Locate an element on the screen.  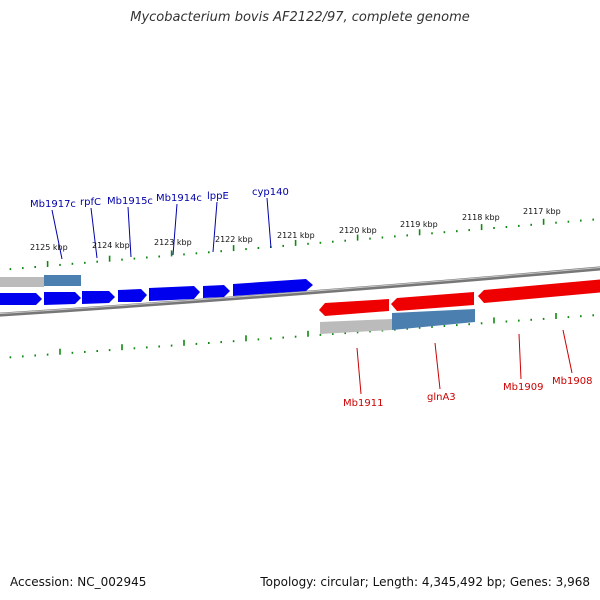
accession-text: Accession: NC_002945 is located at coordinates (78, 582).